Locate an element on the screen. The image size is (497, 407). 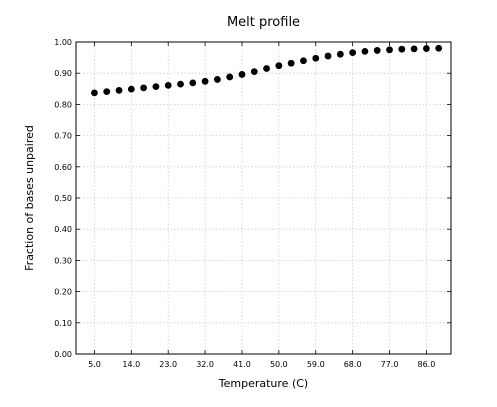
y-tick-label: 0.20 is located at coordinates (63, 292).